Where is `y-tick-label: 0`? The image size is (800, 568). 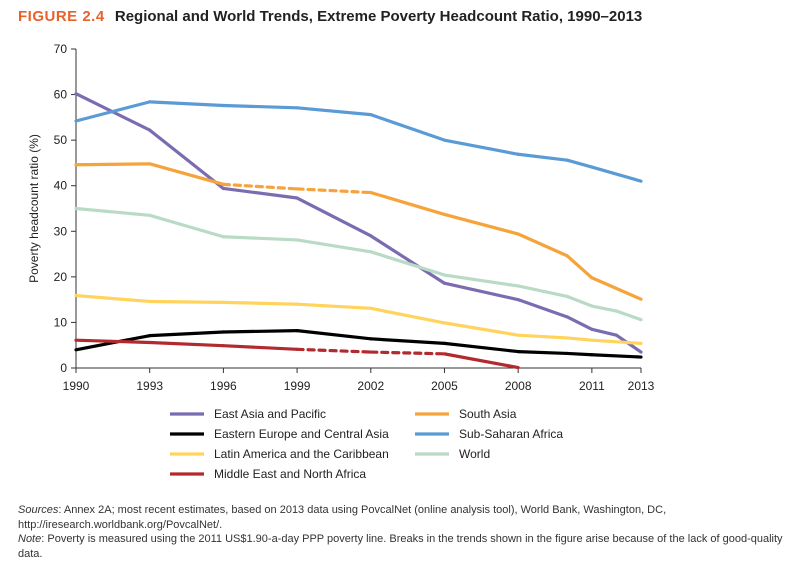
y-tick-label: 0 is located at coordinates (63, 368).